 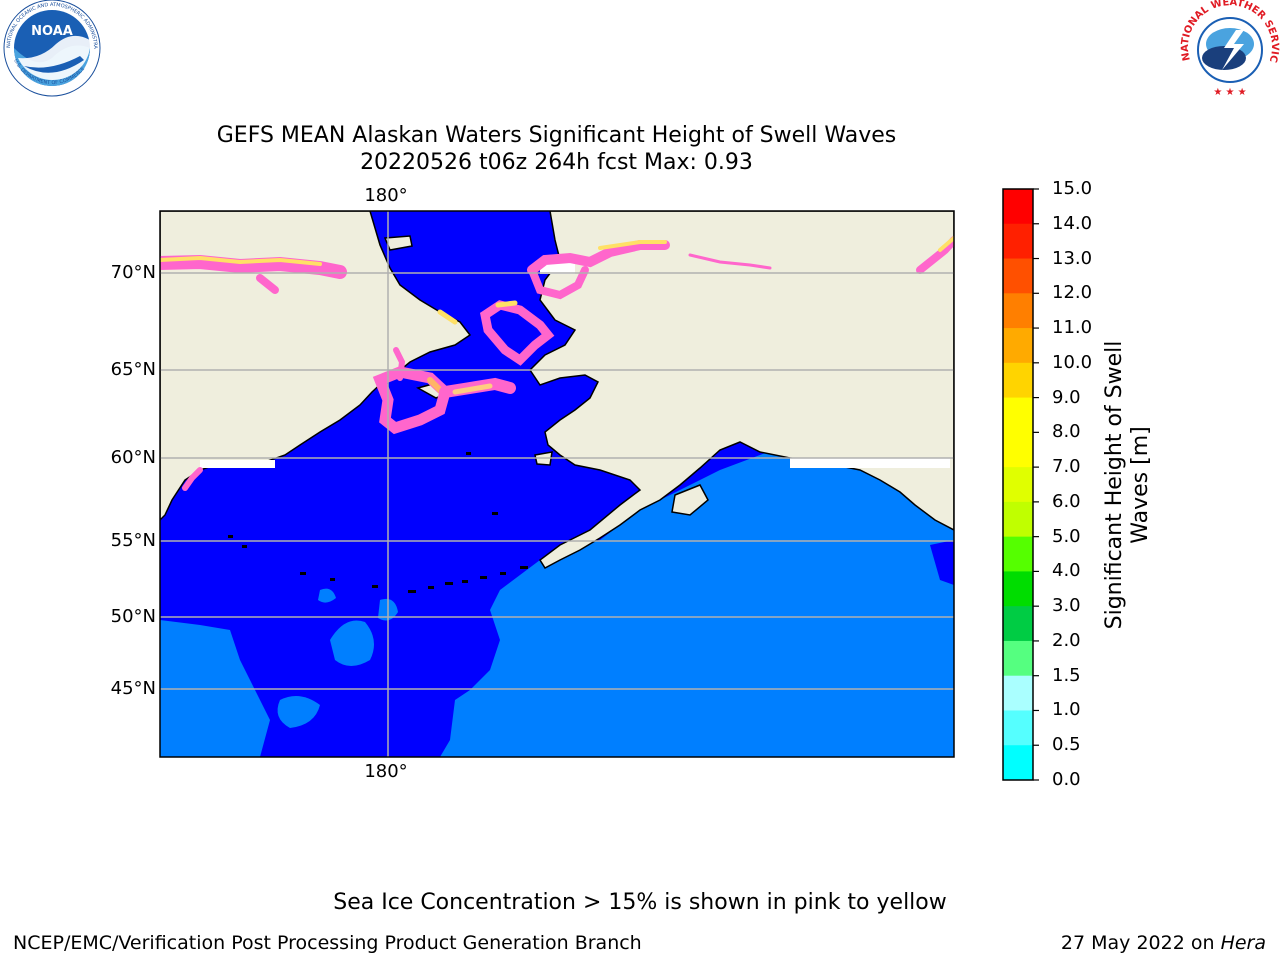 I want to click on colorbar, so click(x=1020, y=484).